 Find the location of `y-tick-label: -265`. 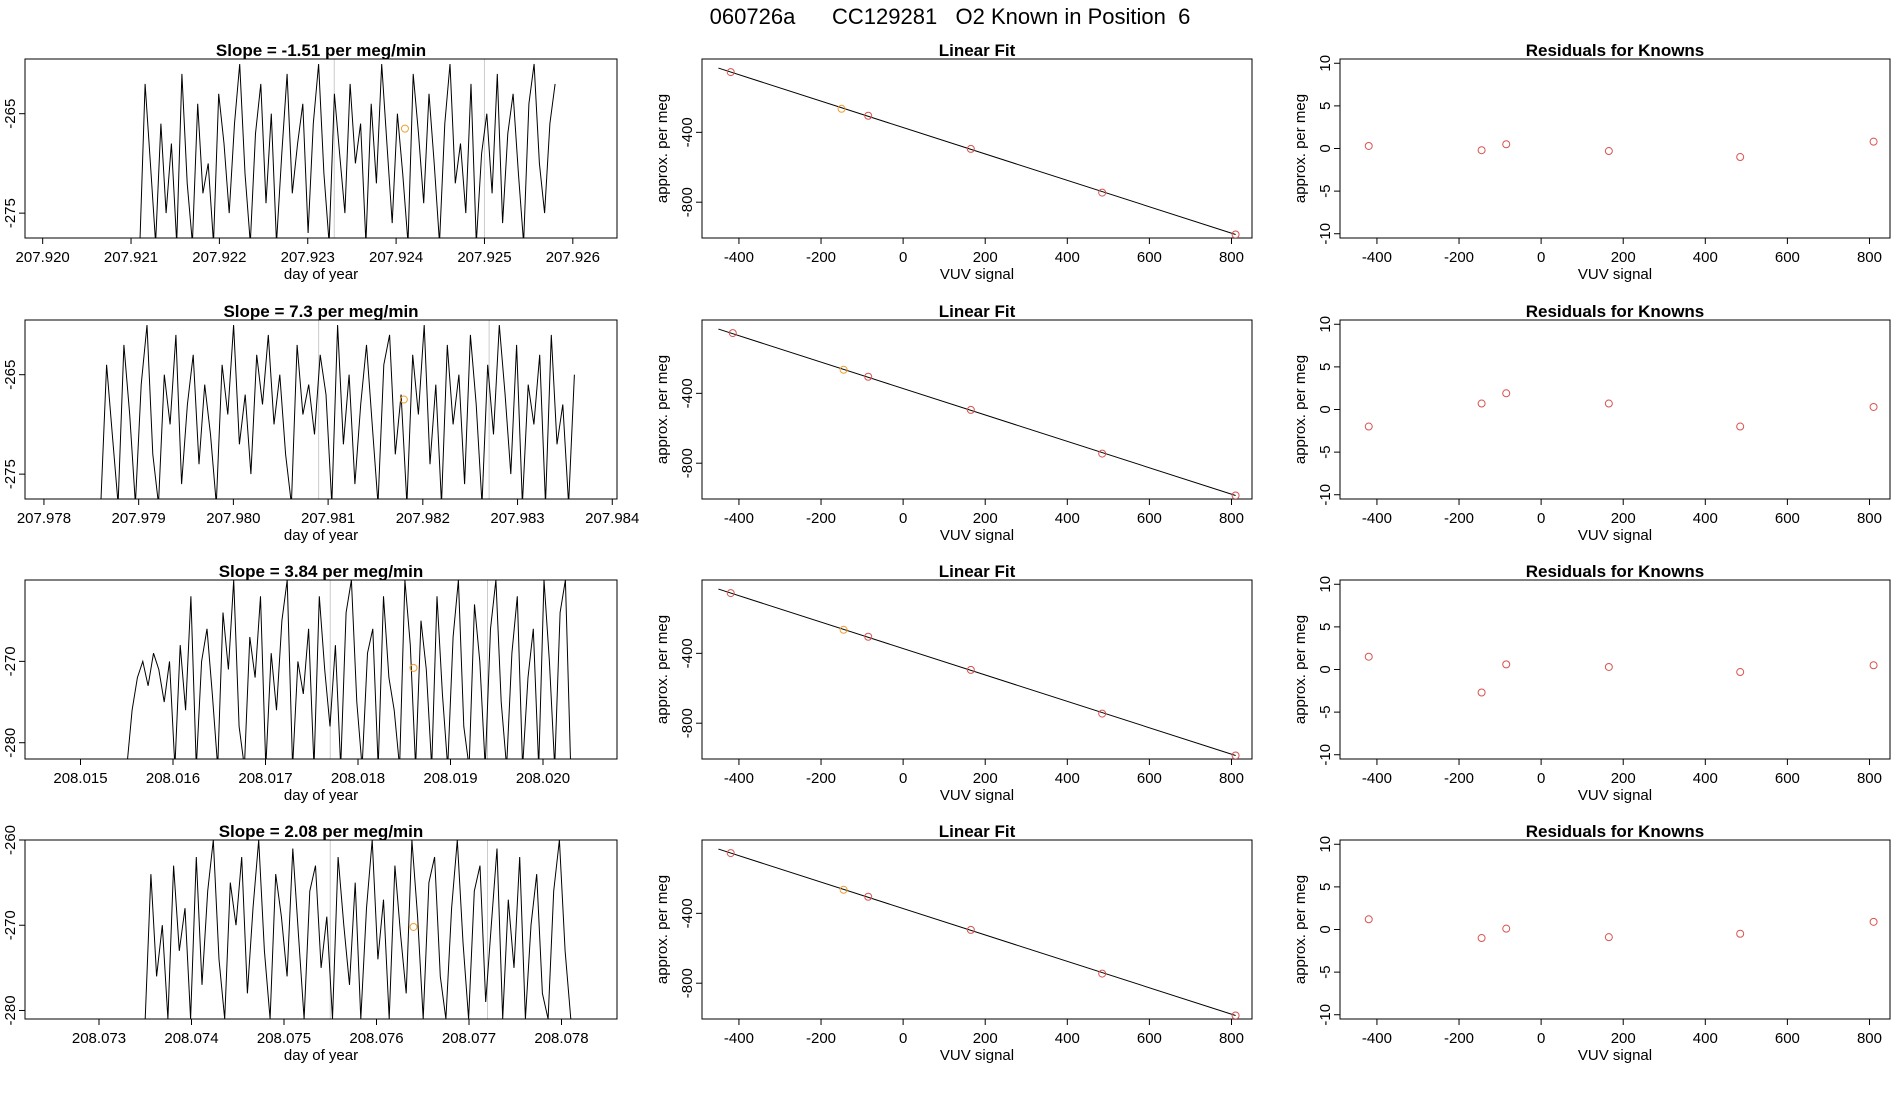

y-tick-label: -265 is located at coordinates (10, 375).